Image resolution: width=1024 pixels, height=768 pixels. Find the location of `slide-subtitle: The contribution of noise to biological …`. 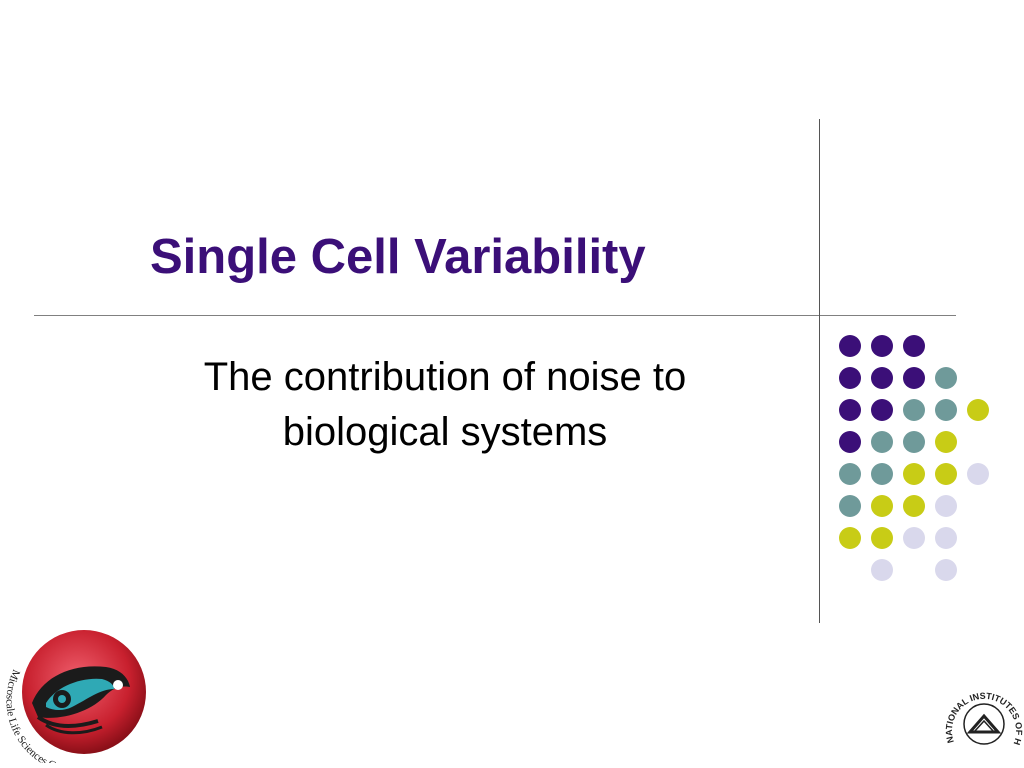

slide-subtitle: The contribution of noise to biological … is located at coordinates (445, 404).